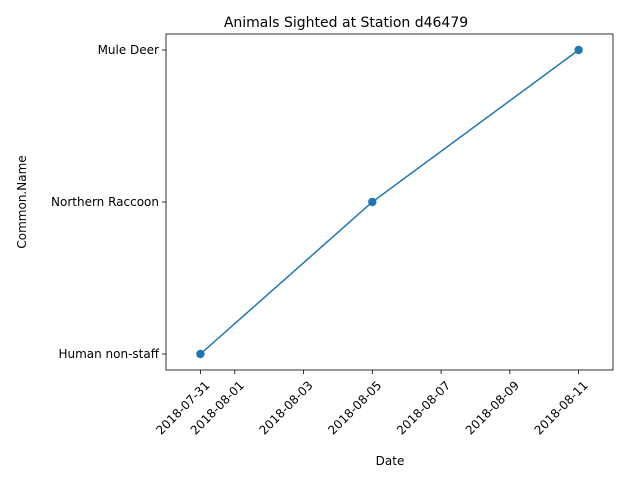 The height and width of the screenshot is (480, 640). What do you see at coordinates (346, 23) in the screenshot?
I see `chart-title: Animals Sighted at Station d46479` at bounding box center [346, 23].